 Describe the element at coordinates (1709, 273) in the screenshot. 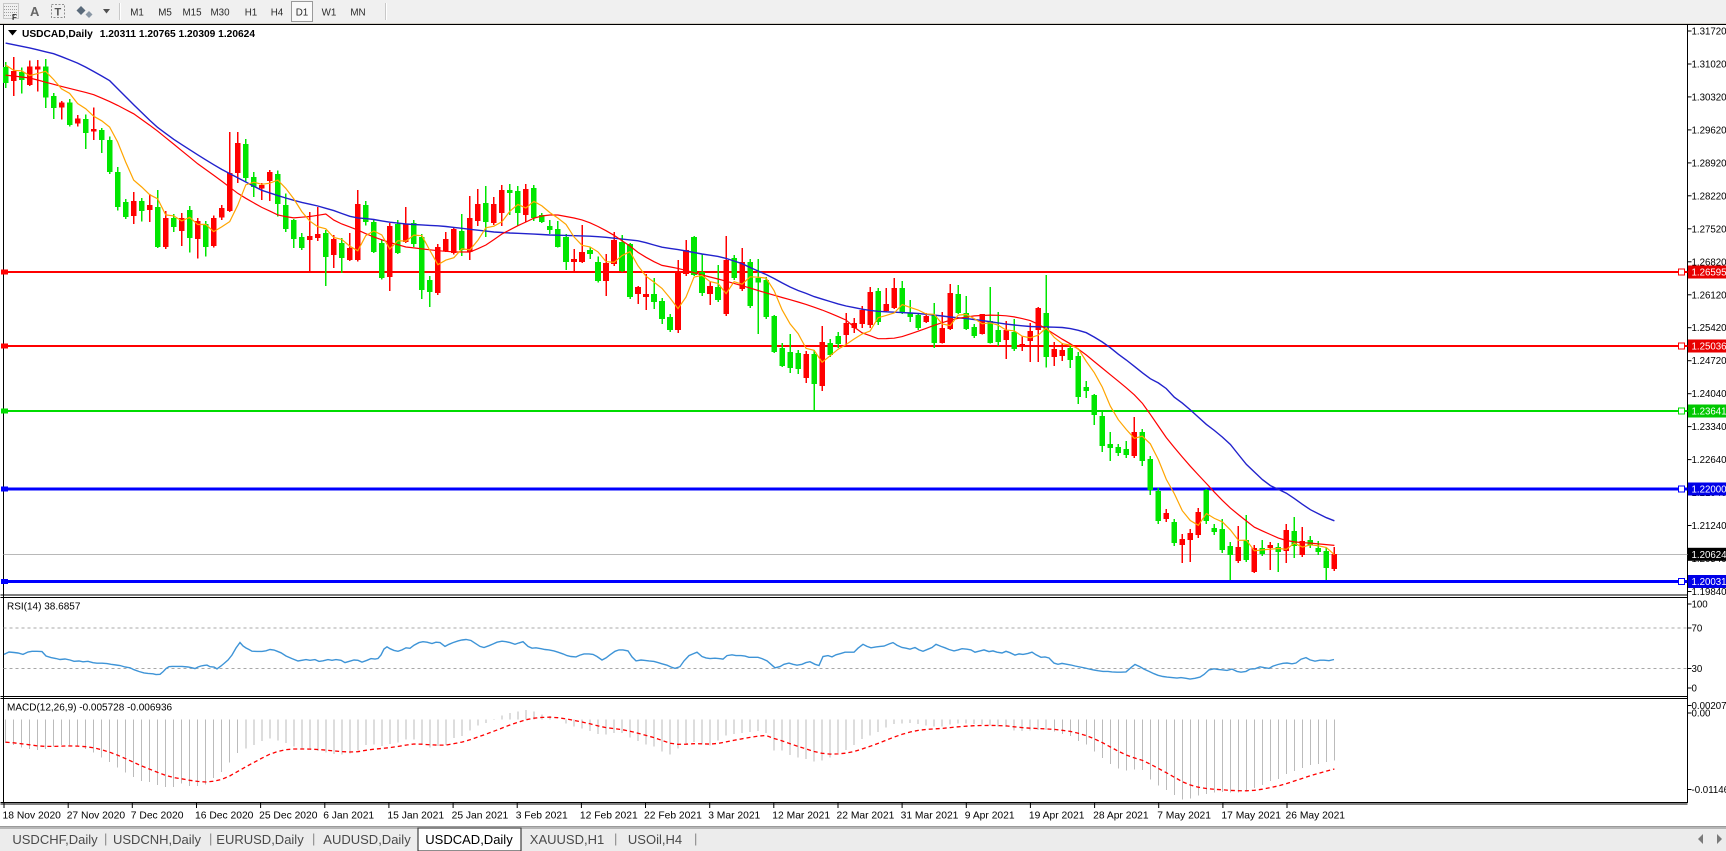

I see `svg-text: 1.26595` at that location.